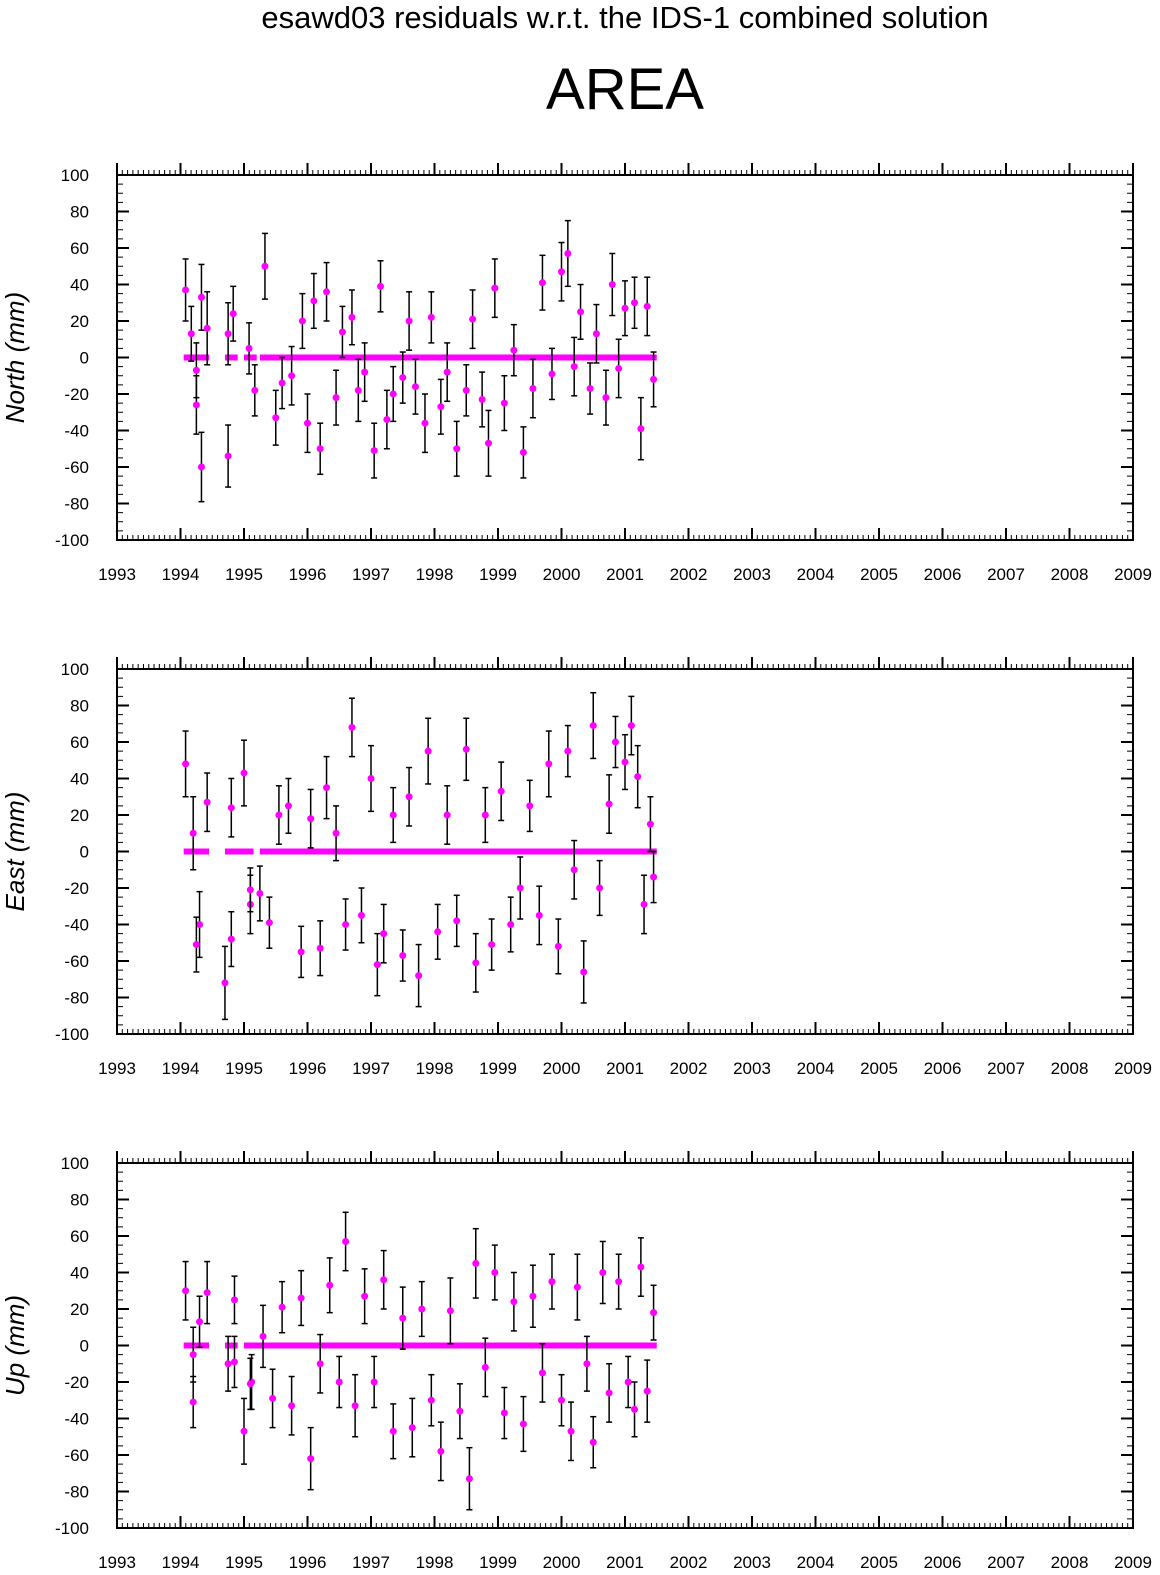 This screenshot has height=1575, width=1160. What do you see at coordinates (1133, 1068) in the screenshot?
I see `x-tick-label: 2009` at bounding box center [1133, 1068].